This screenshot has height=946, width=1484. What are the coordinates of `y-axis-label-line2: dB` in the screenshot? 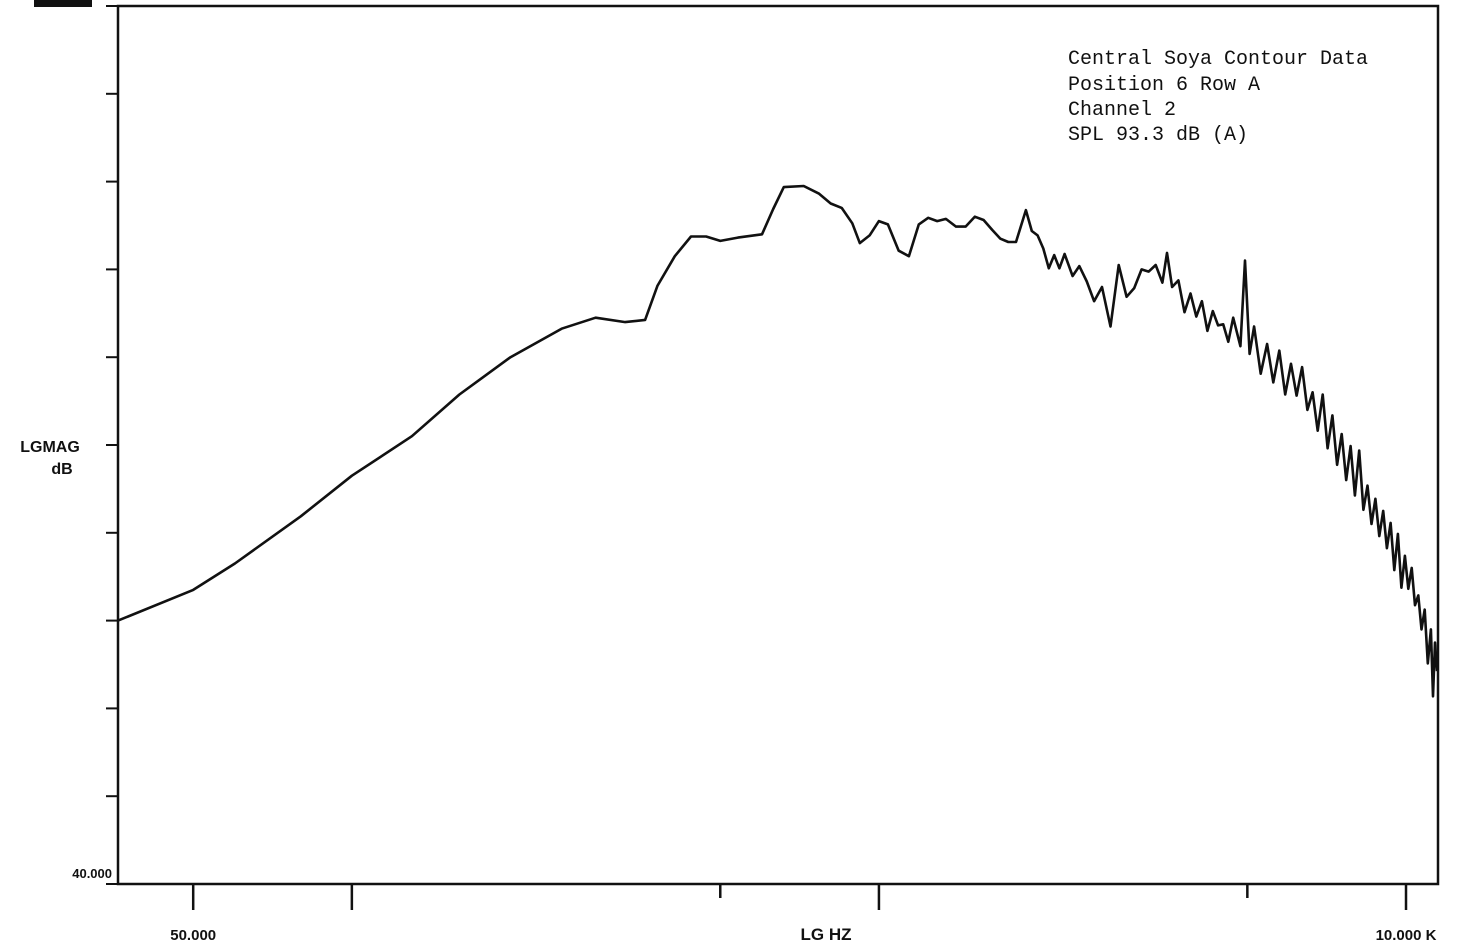 It's located at (61, 469).